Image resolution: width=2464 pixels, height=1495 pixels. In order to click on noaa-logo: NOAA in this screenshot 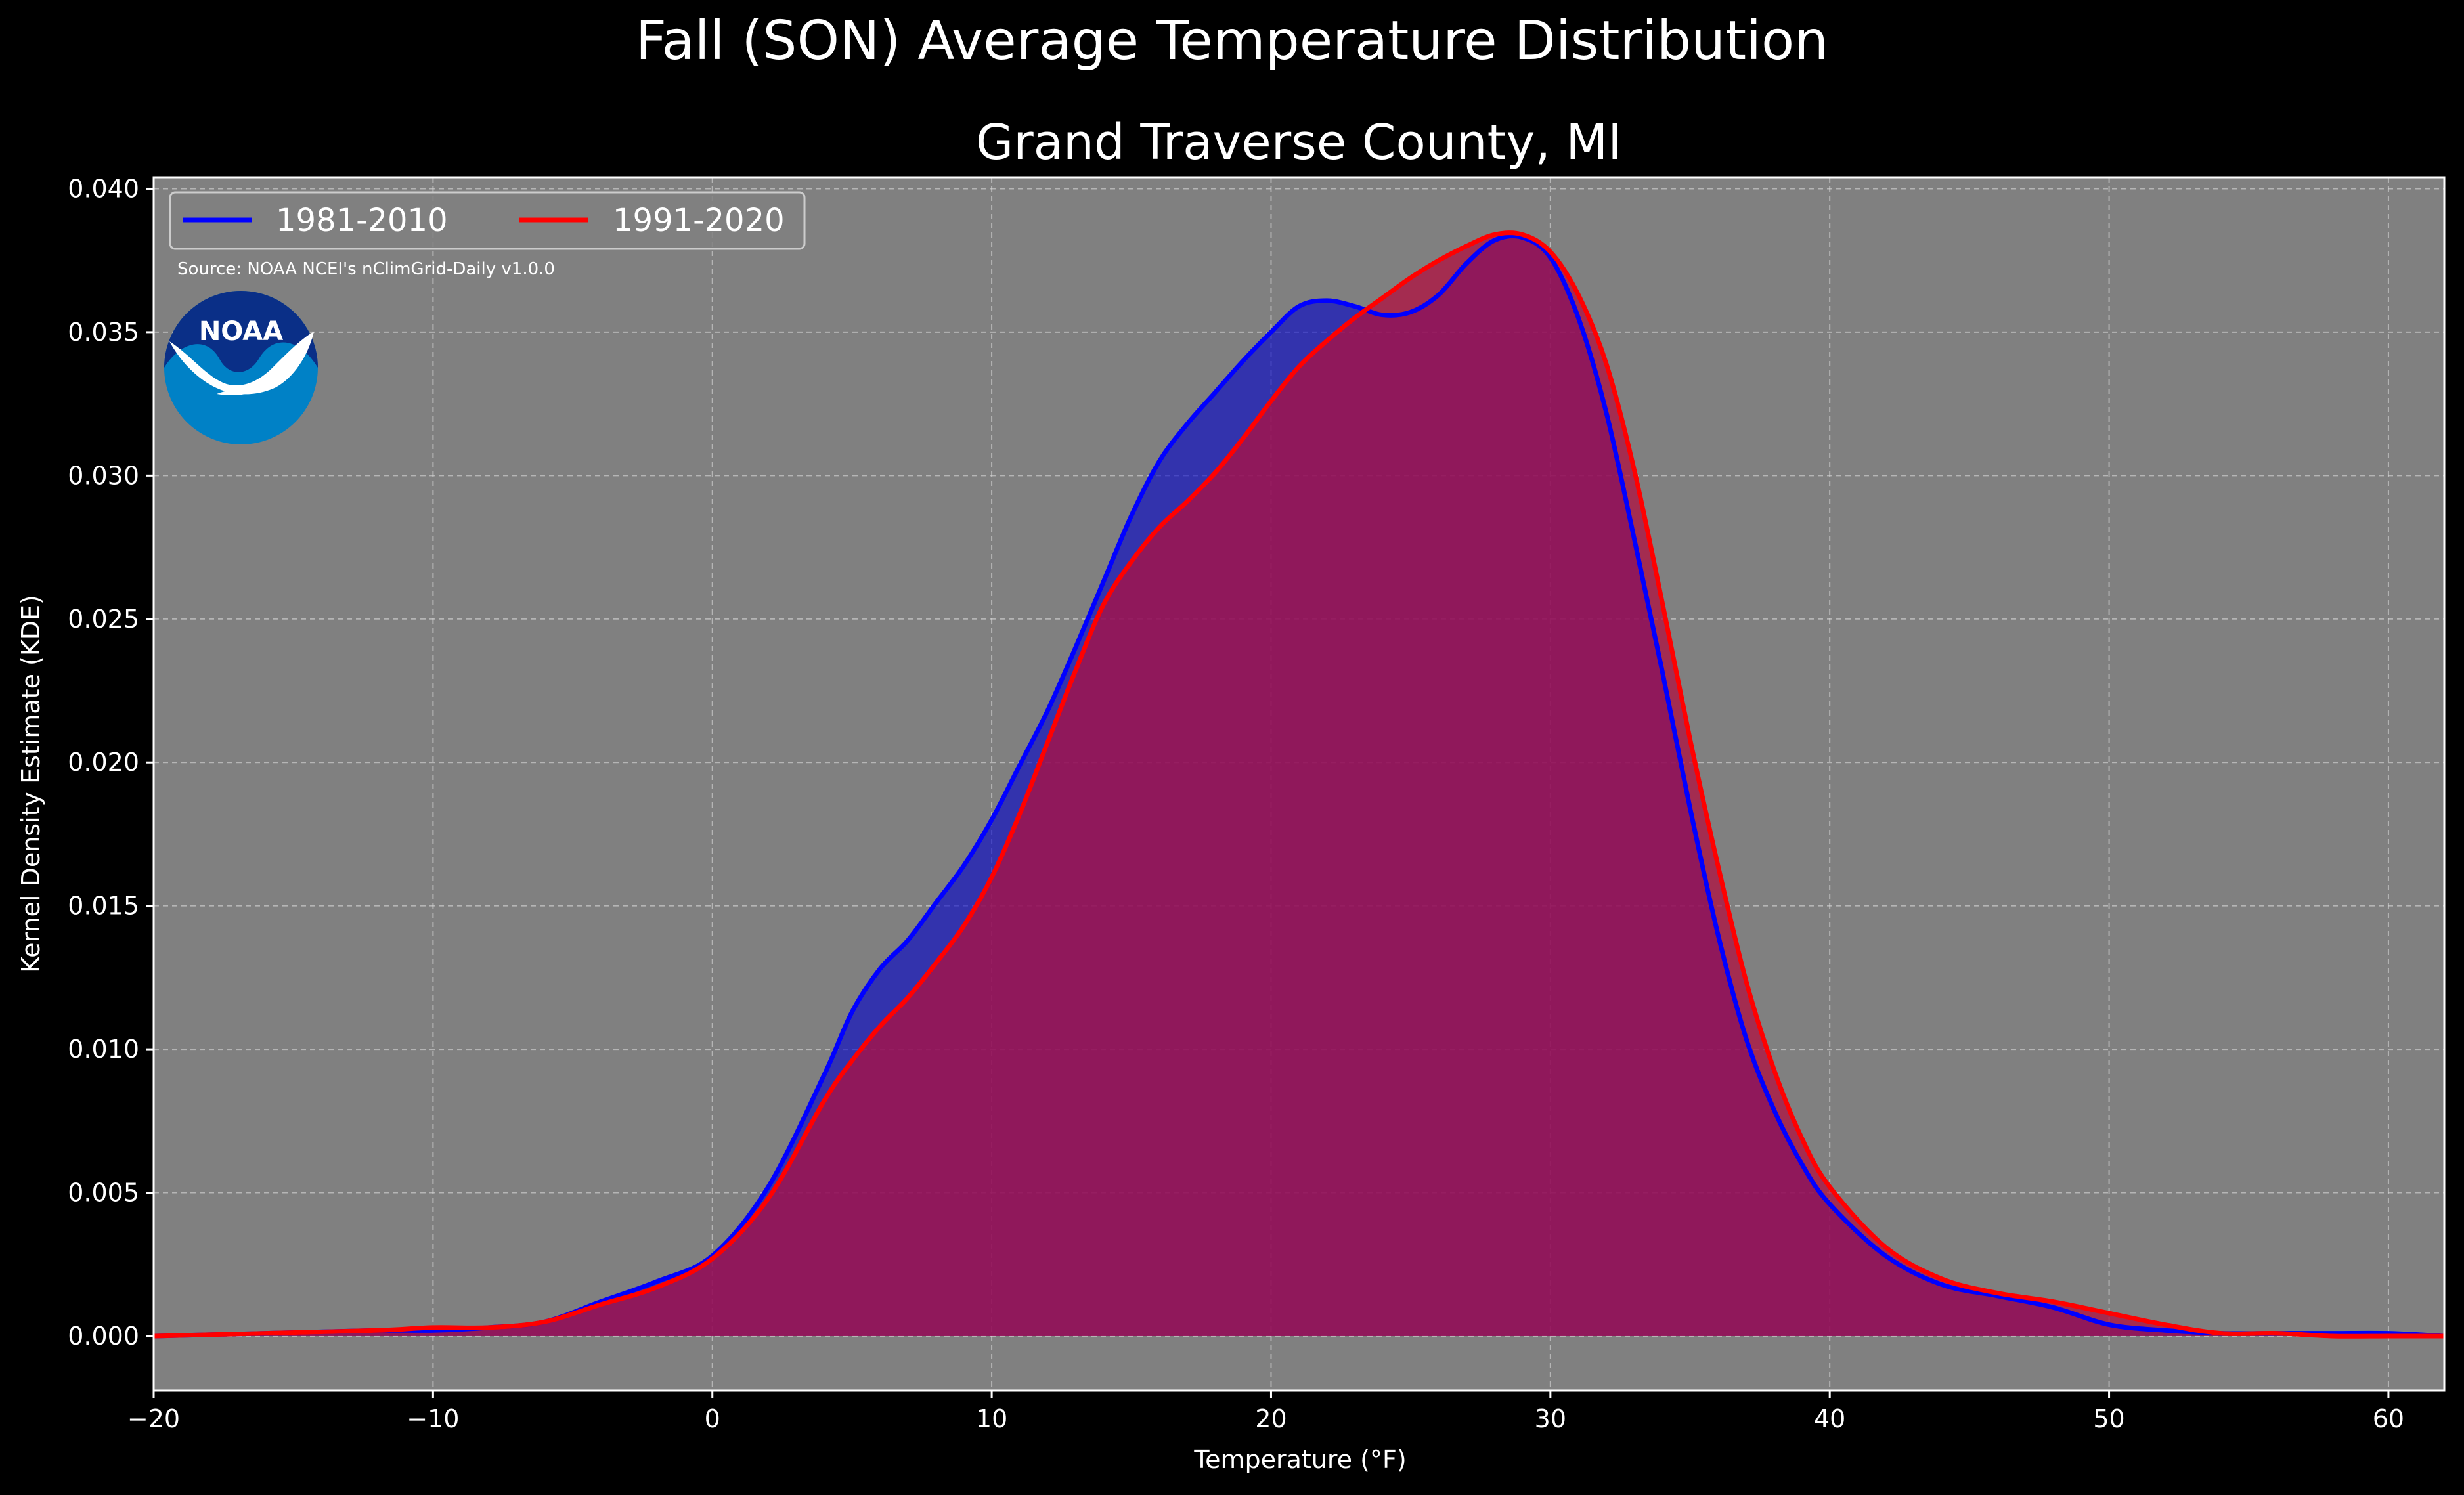, I will do `click(241, 367)`.